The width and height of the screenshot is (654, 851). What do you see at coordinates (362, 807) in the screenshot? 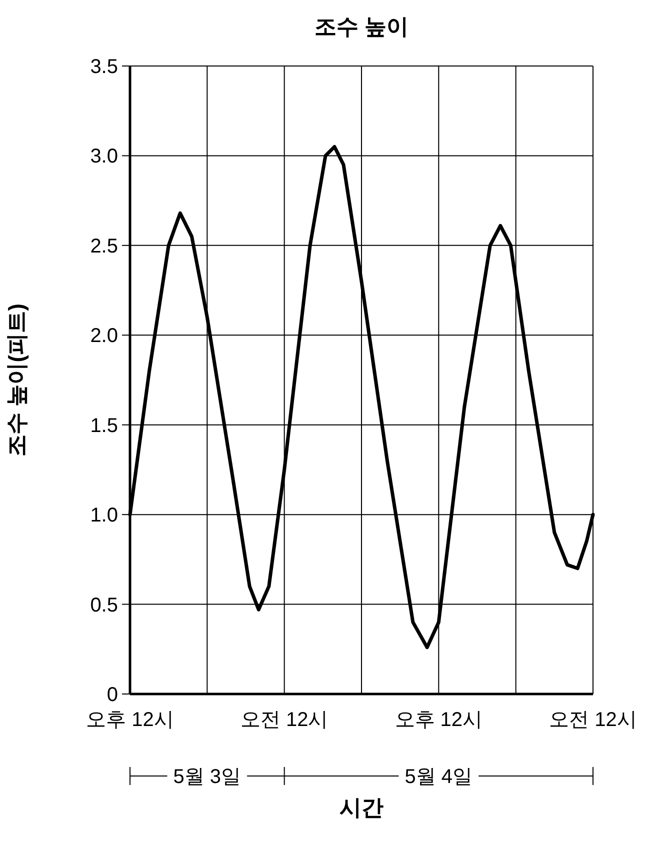
I see `x-axis-title: 시간` at bounding box center [362, 807].